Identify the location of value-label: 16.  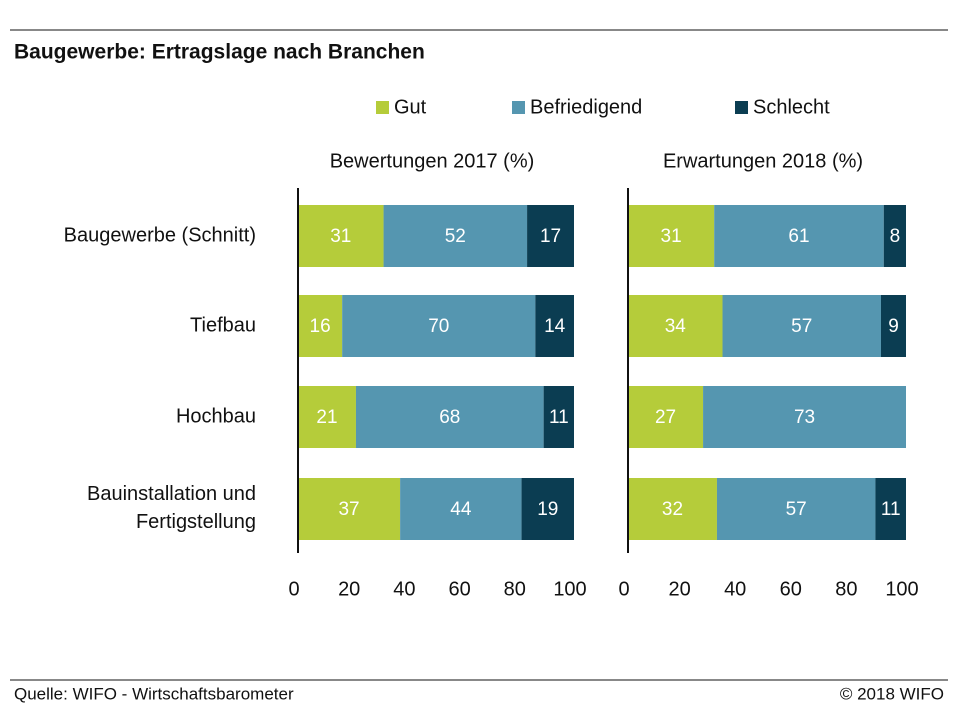
(320, 326).